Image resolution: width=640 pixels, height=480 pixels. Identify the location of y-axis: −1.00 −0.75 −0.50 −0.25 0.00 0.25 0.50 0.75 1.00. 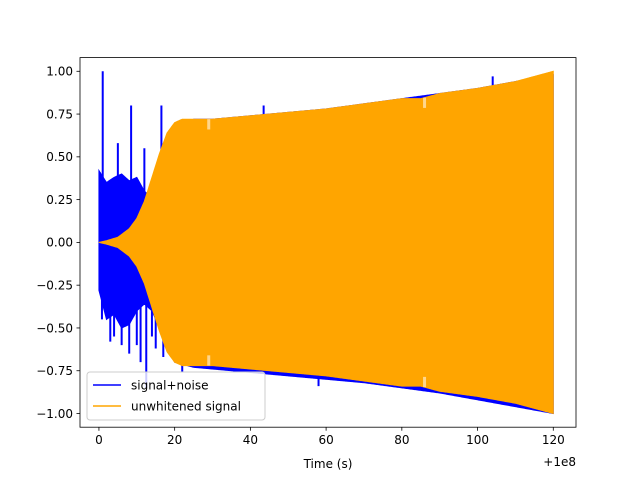
(58, 243).